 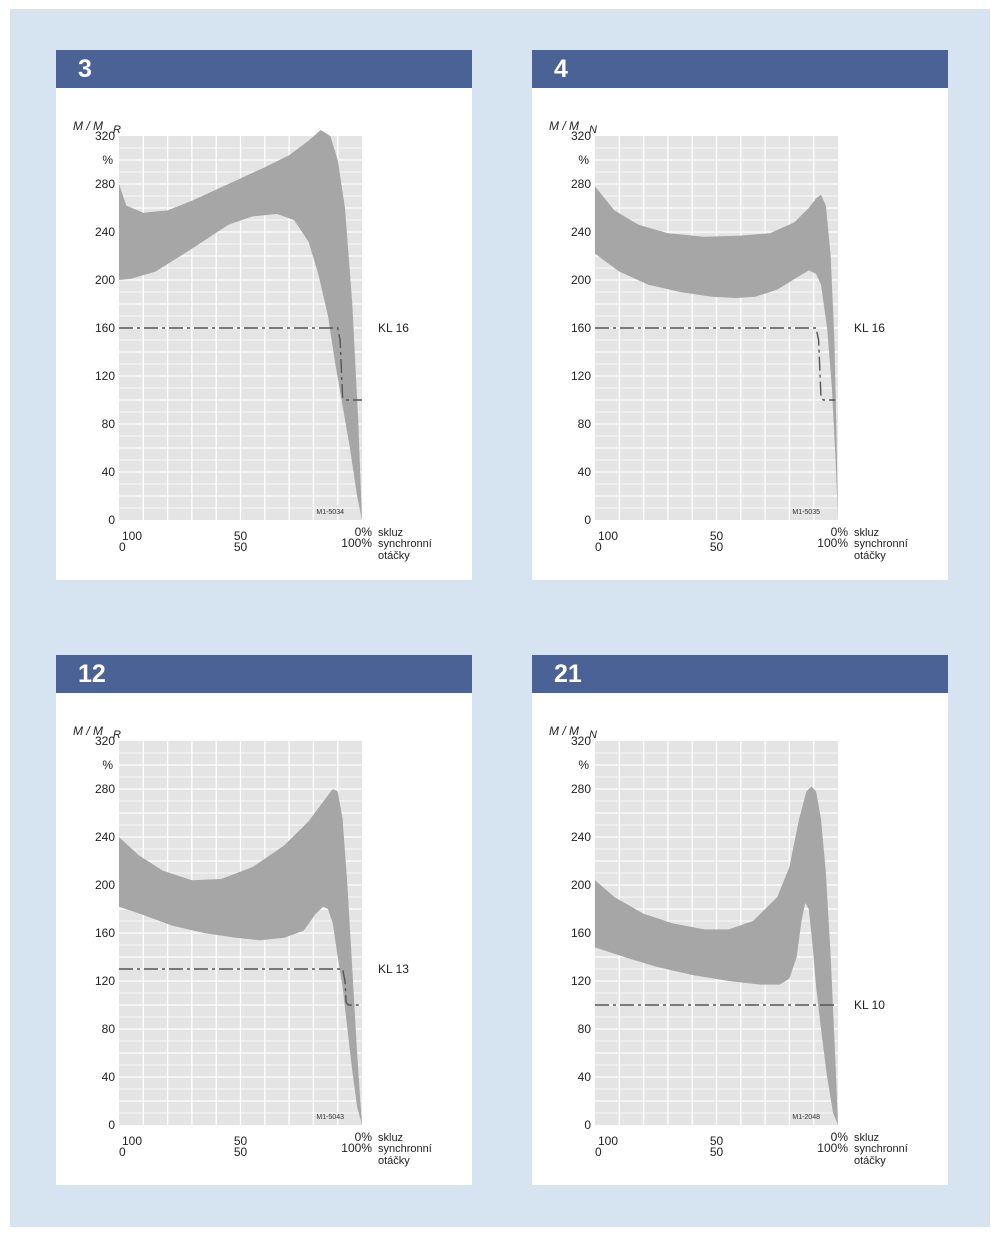 What do you see at coordinates (869, 1005) in the screenshot?
I see `kl-label: KL 10` at bounding box center [869, 1005].